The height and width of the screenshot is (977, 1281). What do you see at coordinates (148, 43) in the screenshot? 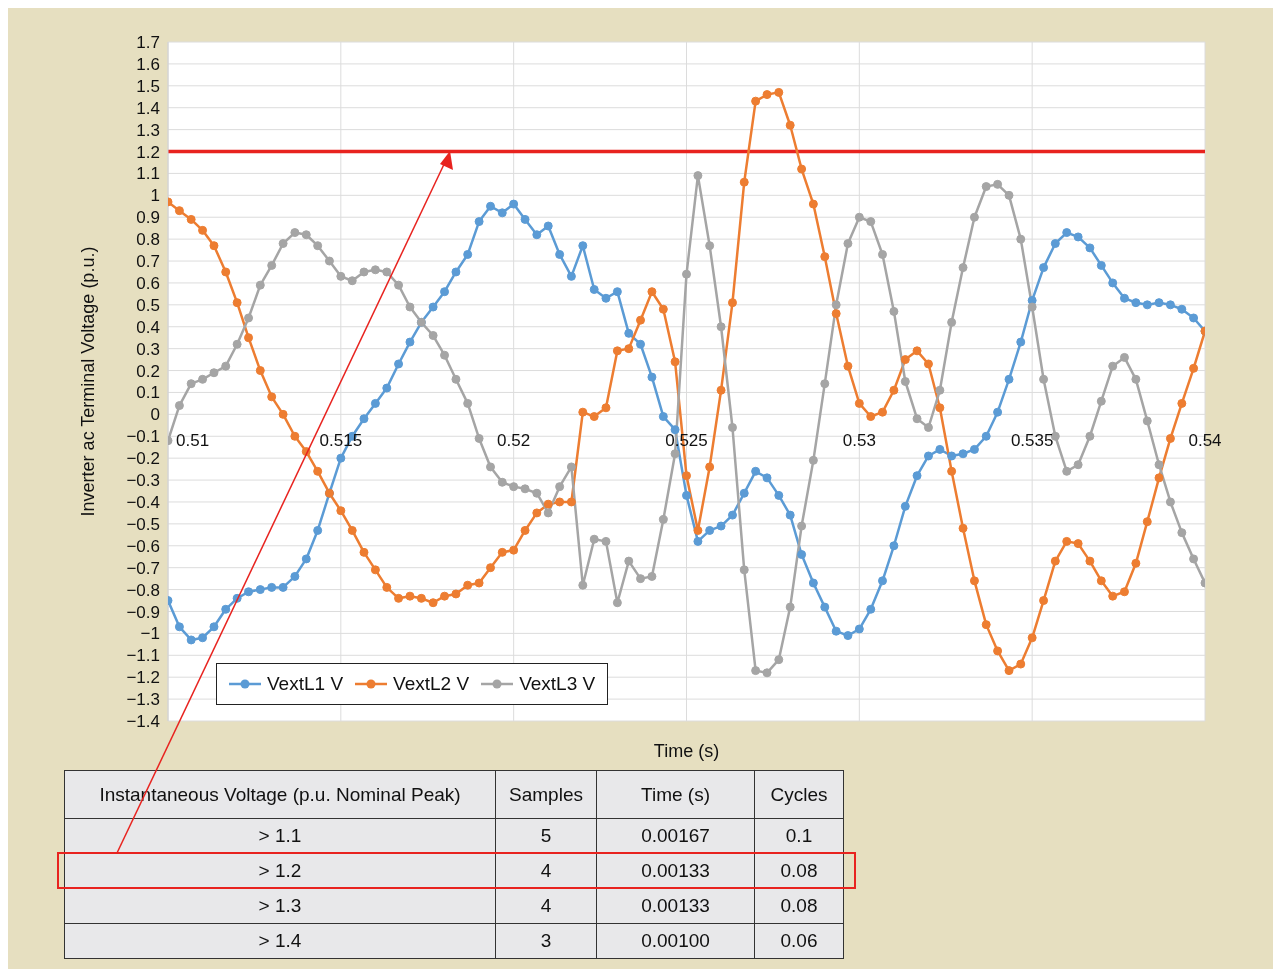
I see `y-tick-label: 1.7` at bounding box center [148, 43].